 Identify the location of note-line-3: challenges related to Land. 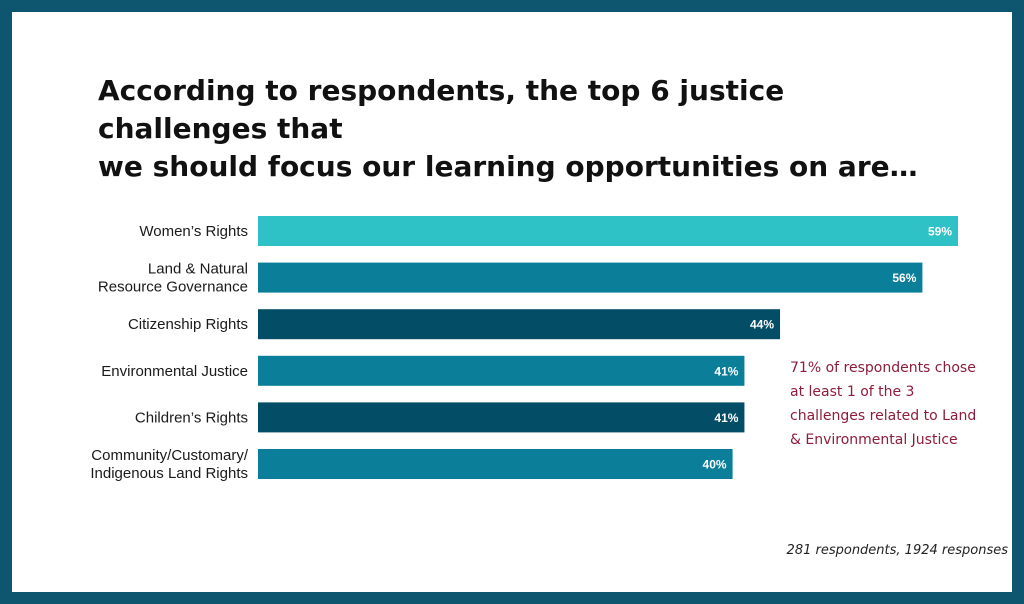
(883, 416).